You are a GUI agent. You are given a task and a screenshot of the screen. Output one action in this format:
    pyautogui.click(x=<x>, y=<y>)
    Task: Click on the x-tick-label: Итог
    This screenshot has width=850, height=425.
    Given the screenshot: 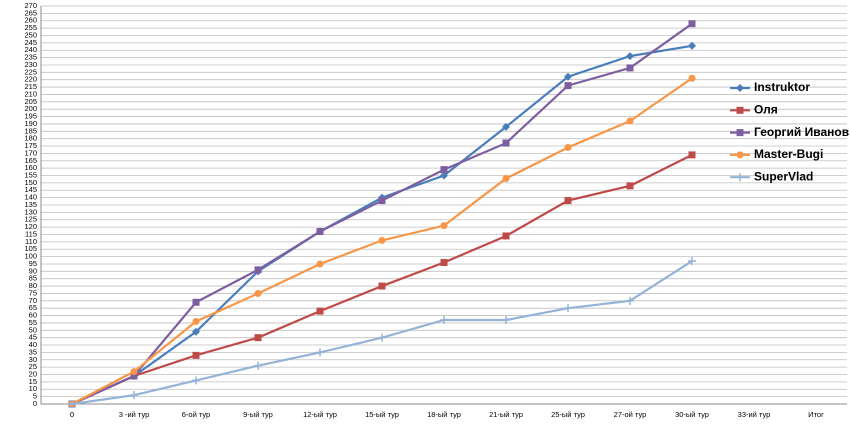 What is the action you would take?
    pyautogui.click(x=816, y=414)
    